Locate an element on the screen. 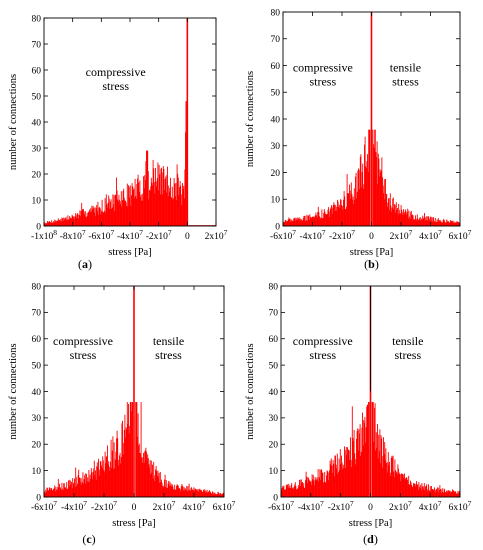  panel-label: (c) is located at coordinates (88, 539).